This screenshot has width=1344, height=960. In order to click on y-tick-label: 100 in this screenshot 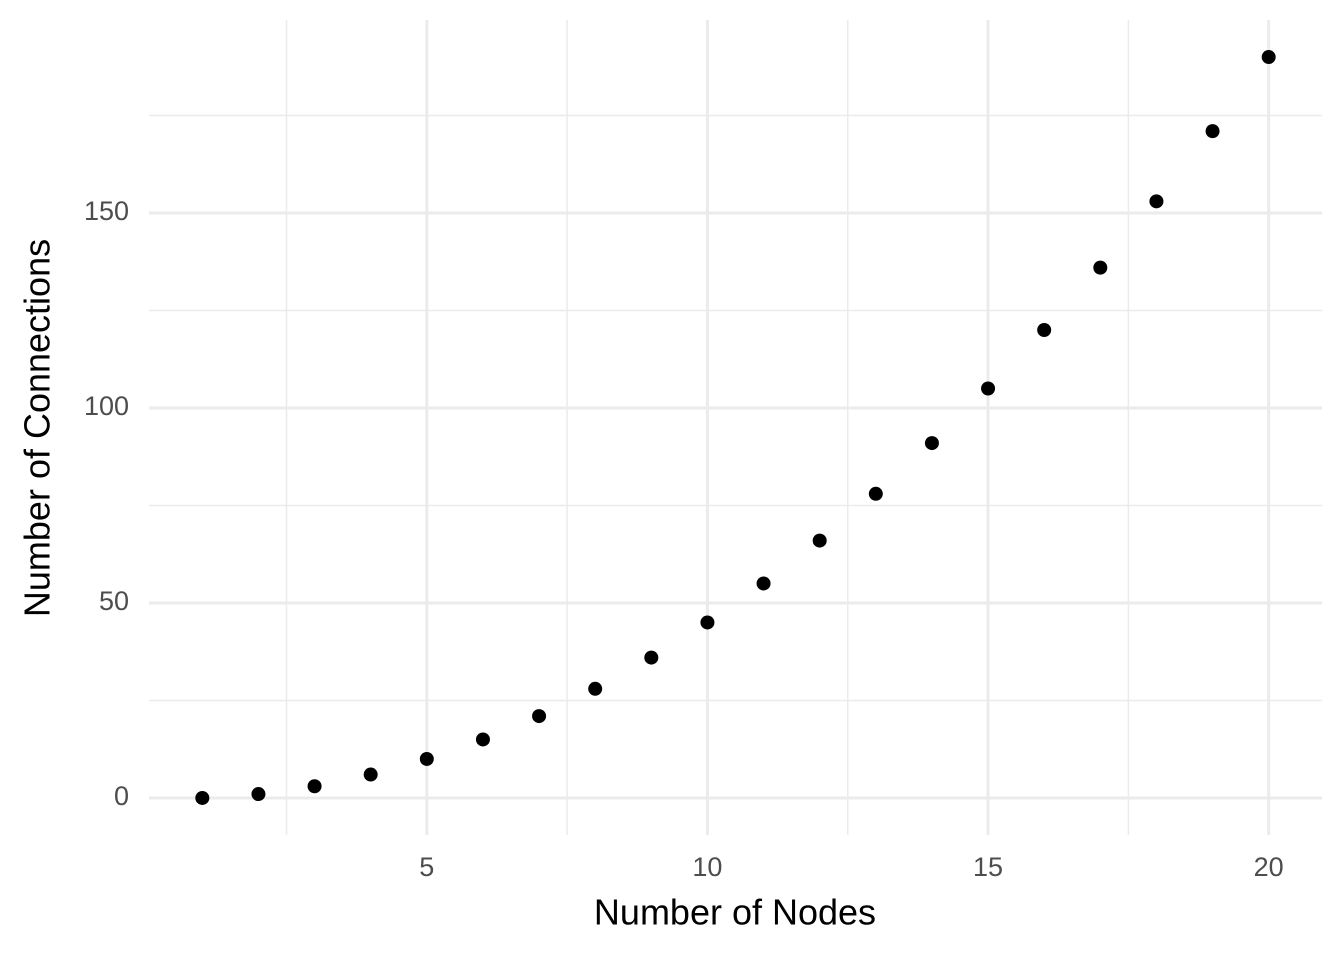, I will do `click(106, 406)`.